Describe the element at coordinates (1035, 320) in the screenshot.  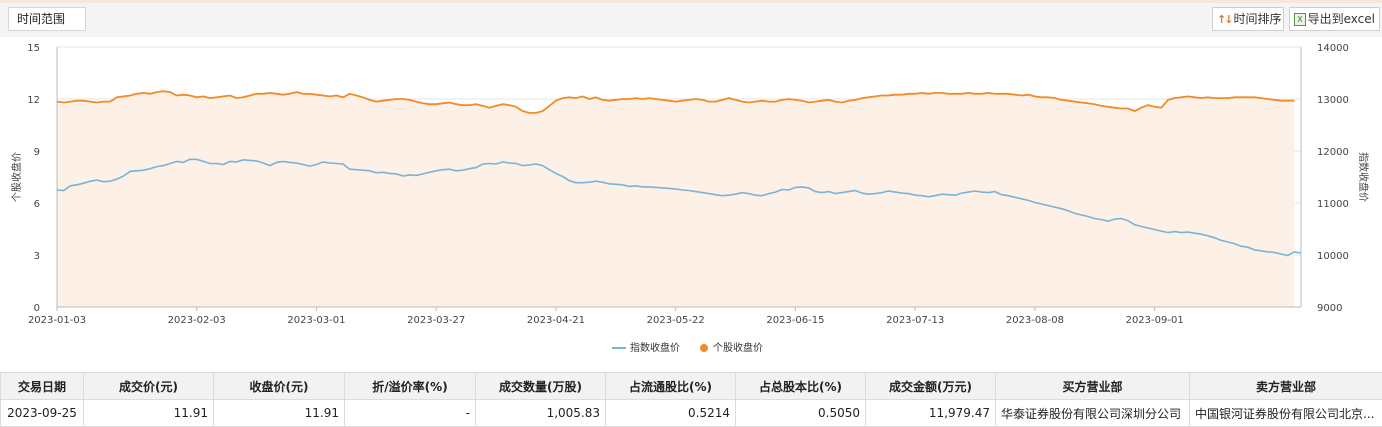
I see `x-tick-label: 2023-08-08` at that location.